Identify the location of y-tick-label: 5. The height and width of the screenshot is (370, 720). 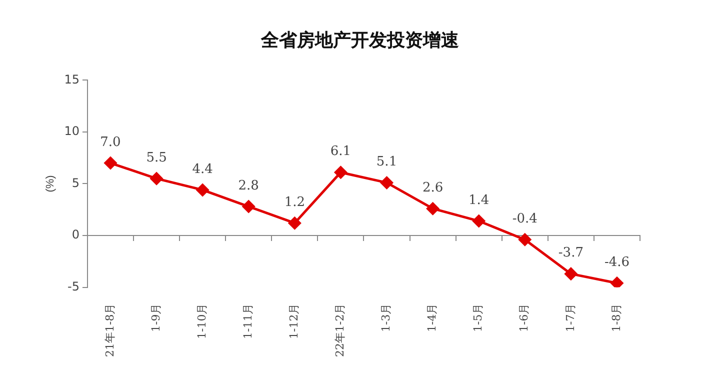
(76, 183).